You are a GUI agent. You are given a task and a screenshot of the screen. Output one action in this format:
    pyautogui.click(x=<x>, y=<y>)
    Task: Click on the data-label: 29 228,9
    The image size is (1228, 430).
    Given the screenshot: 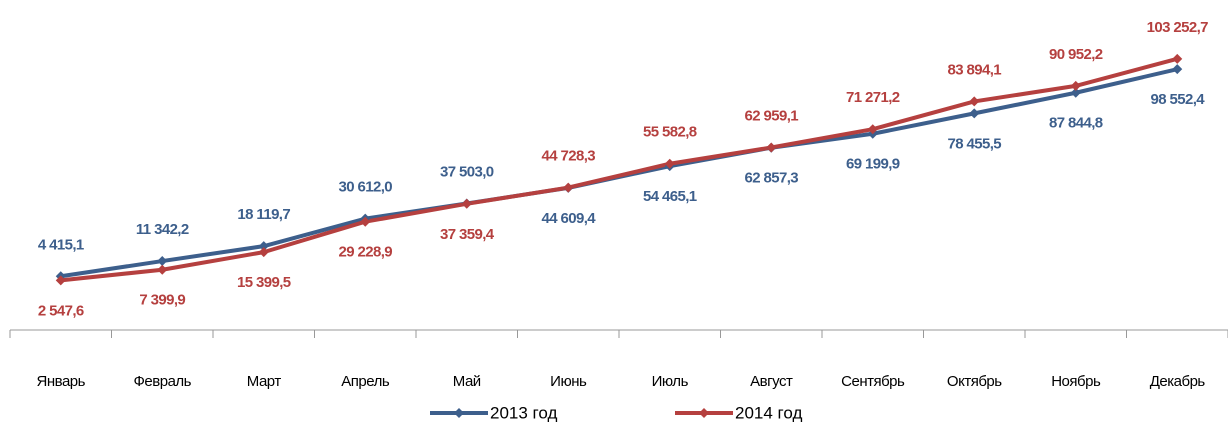 What is the action you would take?
    pyautogui.click(x=365, y=252)
    